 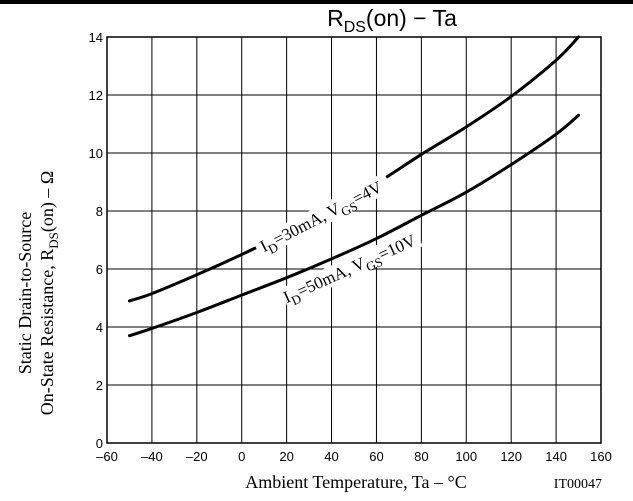 I want to click on y-tick-label: 8, so click(x=99, y=211).